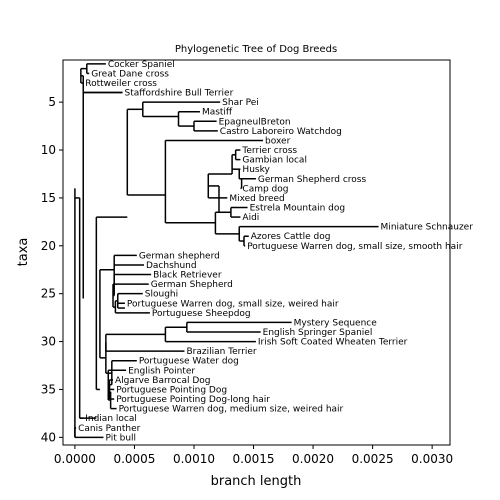 Image resolution: width=500 pixels, height=500 pixels. I want to click on leaf-label-4: Shar Pei, so click(240, 103).